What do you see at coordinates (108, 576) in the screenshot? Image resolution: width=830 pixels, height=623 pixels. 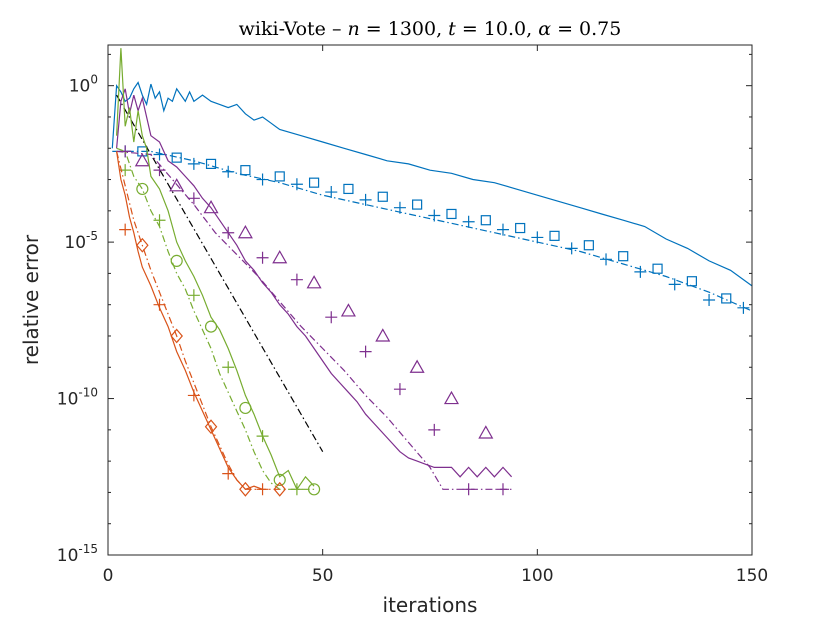 I see `x-tick-label: 0` at bounding box center [108, 576].